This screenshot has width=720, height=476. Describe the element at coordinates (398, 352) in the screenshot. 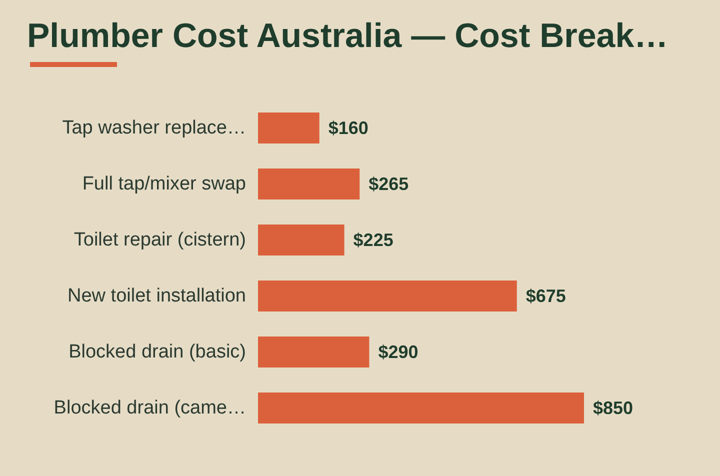

I see `data-label: $290` at that location.